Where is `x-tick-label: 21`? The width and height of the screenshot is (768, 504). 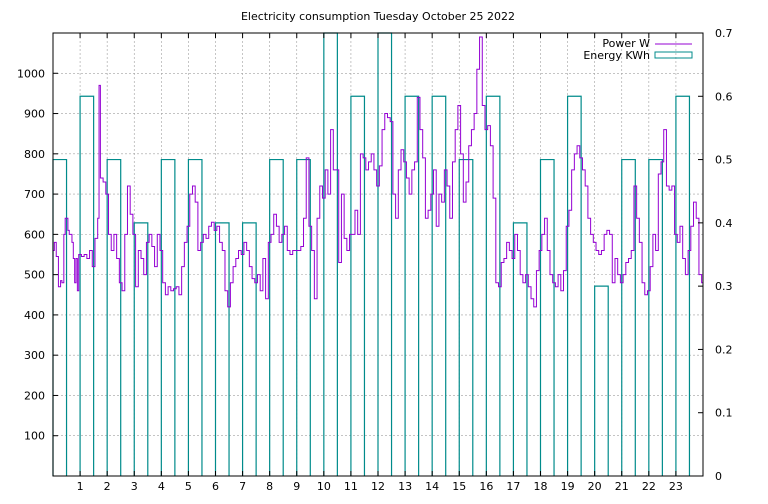
x-tick-label: 21 is located at coordinates (622, 486).